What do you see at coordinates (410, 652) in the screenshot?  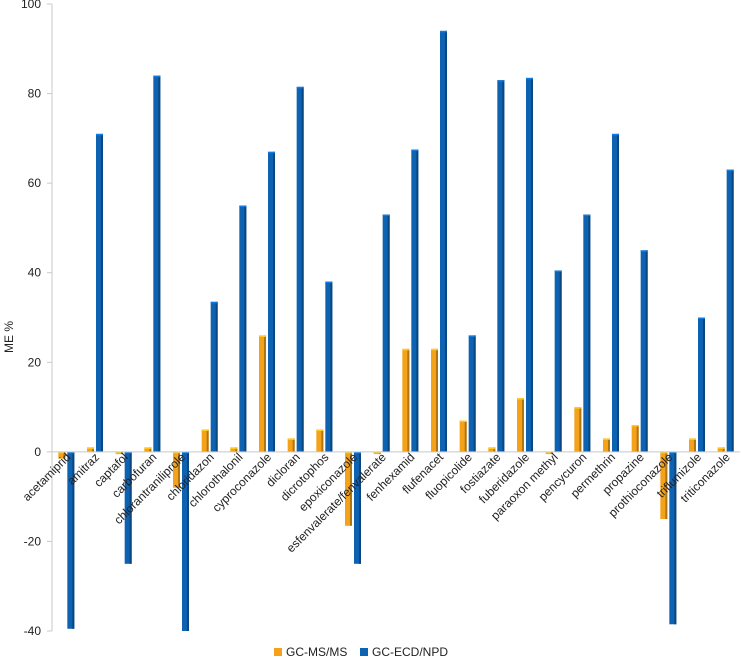 I see `legend-label: GC-ECD/NPD` at bounding box center [410, 652].